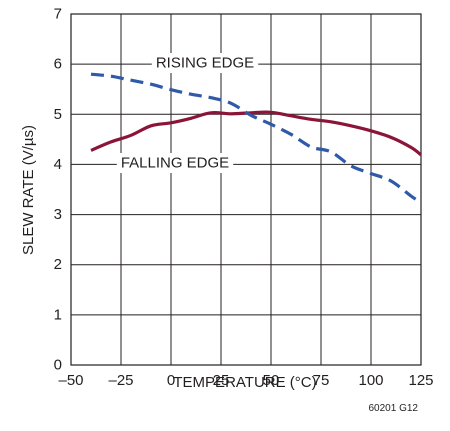 The image size is (450, 431). Describe the element at coordinates (58, 214) in the screenshot. I see `y-tick-label: 3` at that location.